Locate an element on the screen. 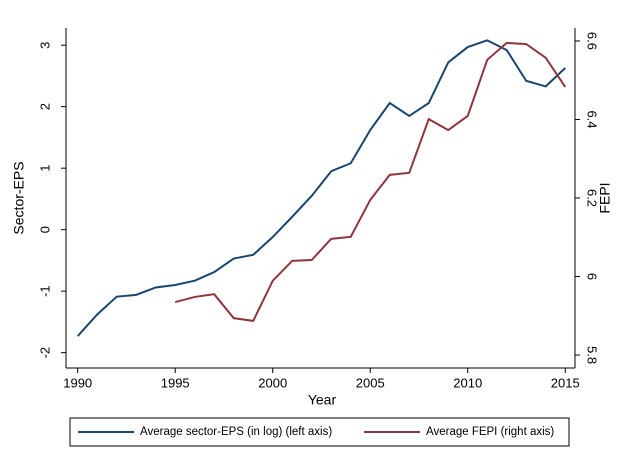  y2-tick-label: 6.4 is located at coordinates (592, 119).